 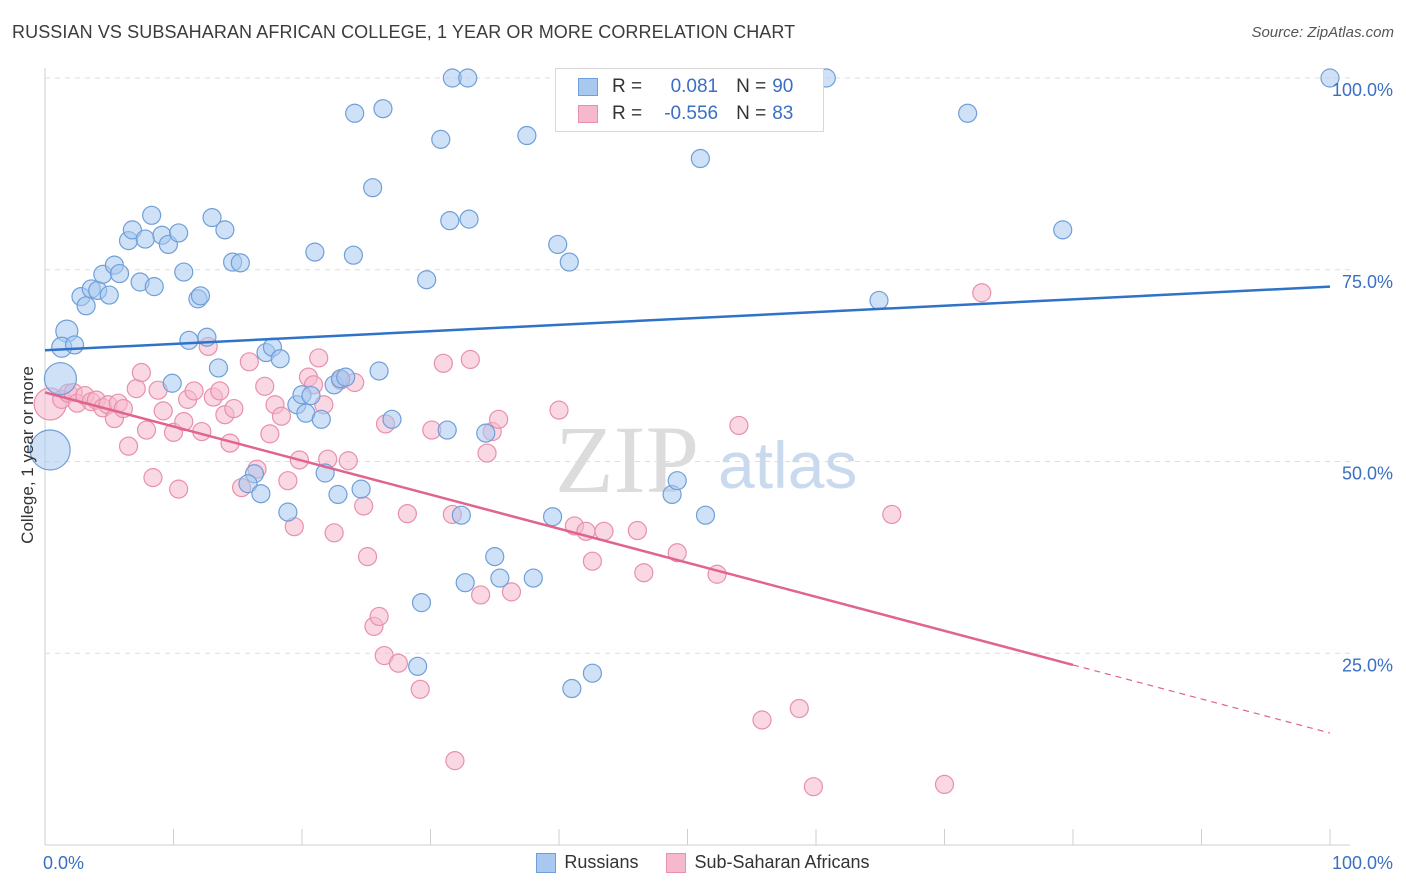 What do you see at coordinates (27, 455) in the screenshot?
I see `y-axis-label: College, 1 year or more` at bounding box center [27, 455].